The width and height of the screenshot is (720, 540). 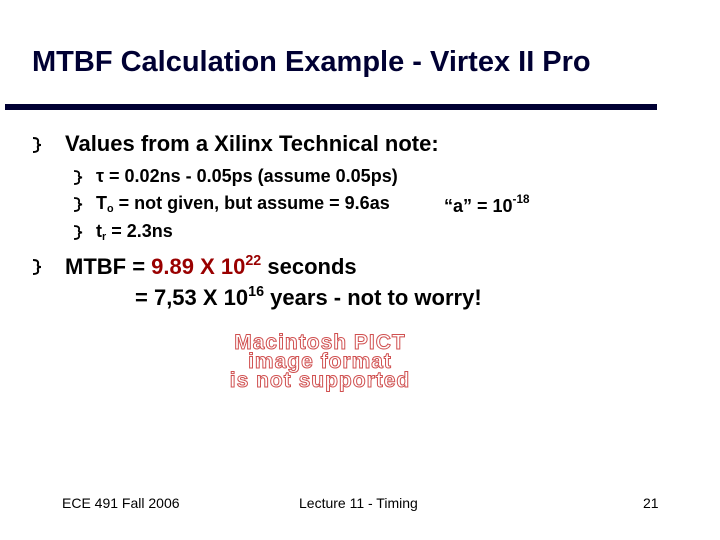 What do you see at coordinates (247, 176) in the screenshot?
I see `sub-bullet: τ = 0.02ns - 0.05ps (assume 0.05ps)` at bounding box center [247, 176].